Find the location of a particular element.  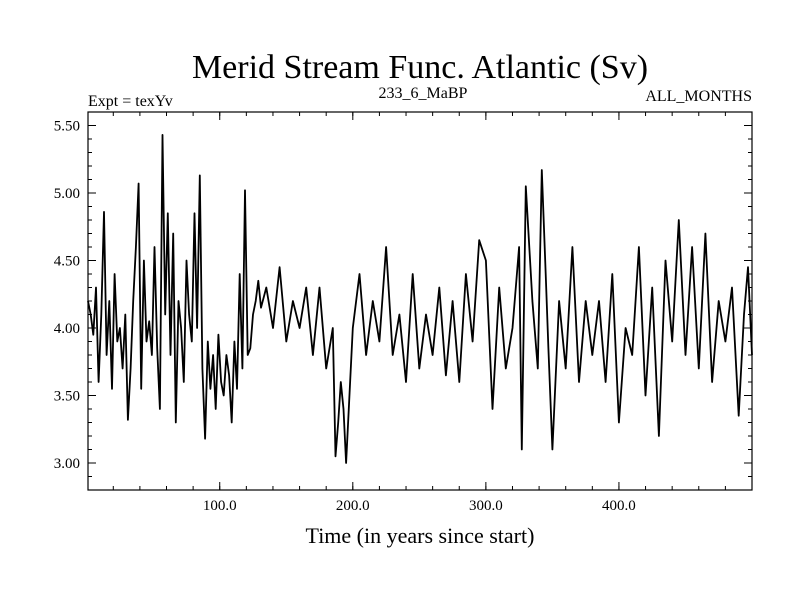

y-tick-label: 4.00 is located at coordinates (67, 329).